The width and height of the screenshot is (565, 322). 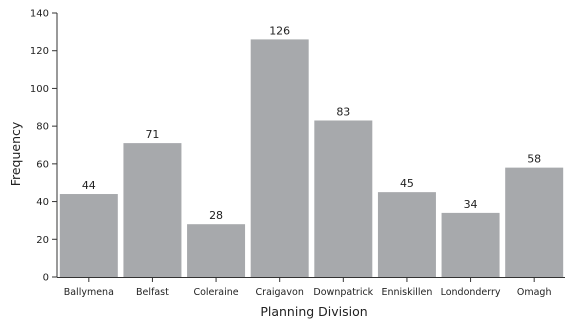 I want to click on y-axis: 0 20 40 60 80 100 120 140, so click(x=44, y=146).